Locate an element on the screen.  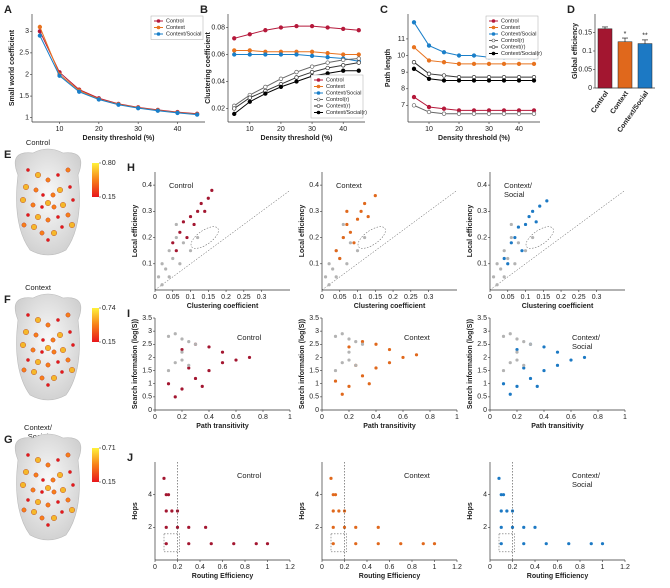
y-tick-label: 1 is located at coordinates (485, 384).